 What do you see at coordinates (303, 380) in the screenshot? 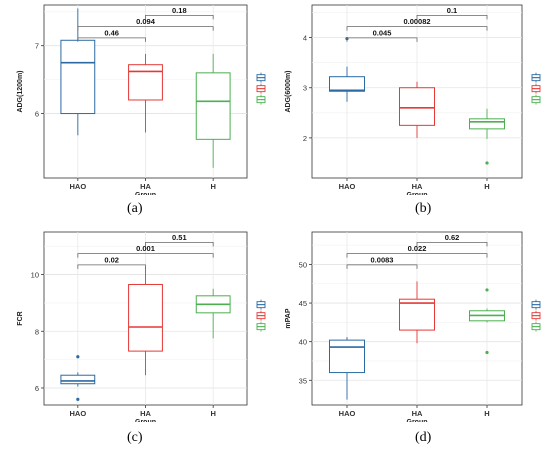
I see `y-tick-label: 35` at bounding box center [303, 380].